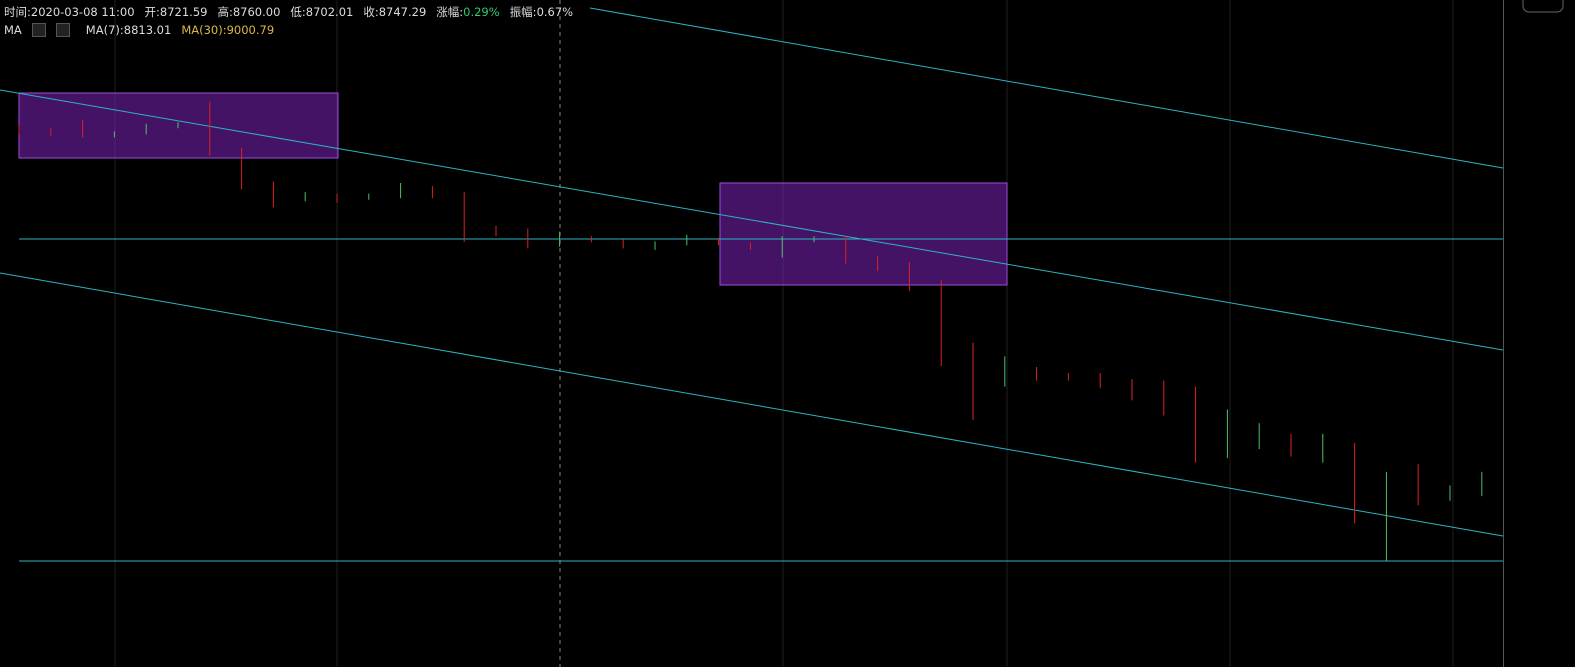 The image size is (1575, 667). What do you see at coordinates (402, 12) in the screenshot?
I see `value: 8747.29` at bounding box center [402, 12].